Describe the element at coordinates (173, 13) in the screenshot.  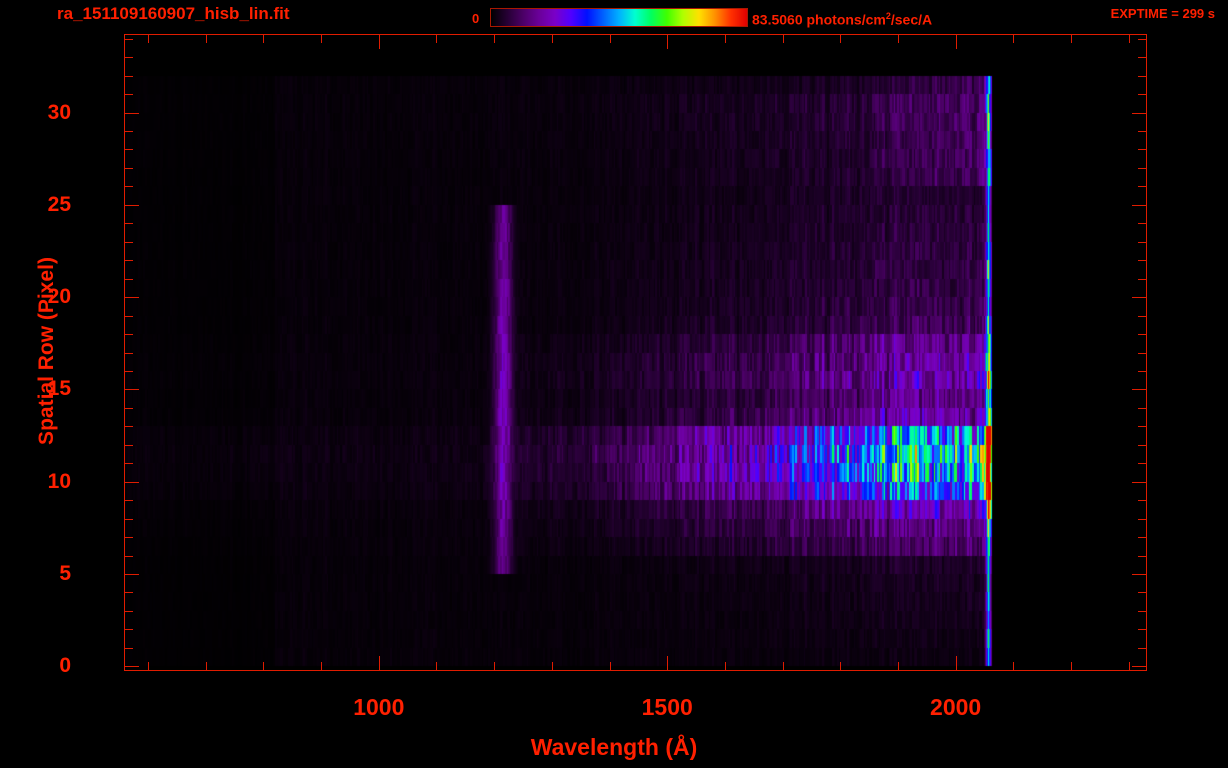
I see `page-title: ra_151109160907_hisb_lin.fit` at that location.